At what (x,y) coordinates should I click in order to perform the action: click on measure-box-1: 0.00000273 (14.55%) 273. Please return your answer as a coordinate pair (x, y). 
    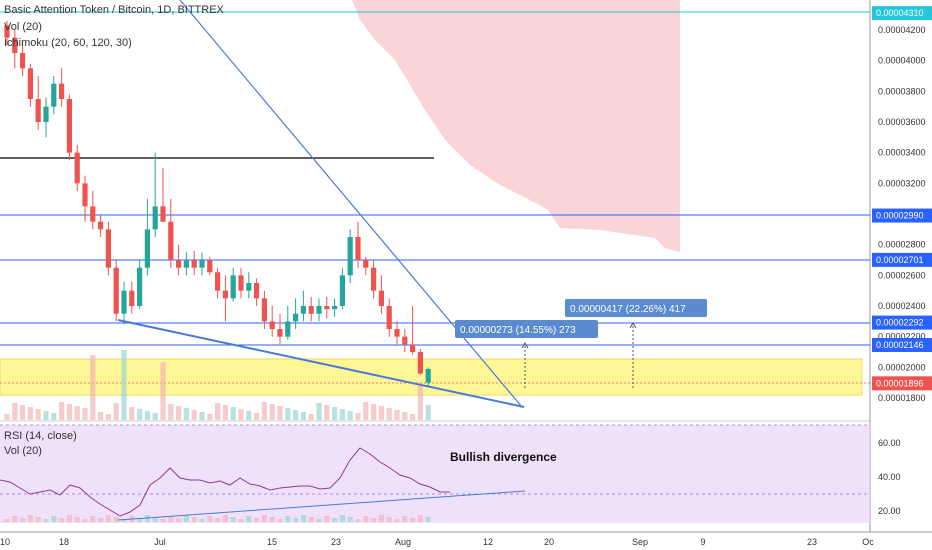
    Looking at the image, I should click on (526, 329).